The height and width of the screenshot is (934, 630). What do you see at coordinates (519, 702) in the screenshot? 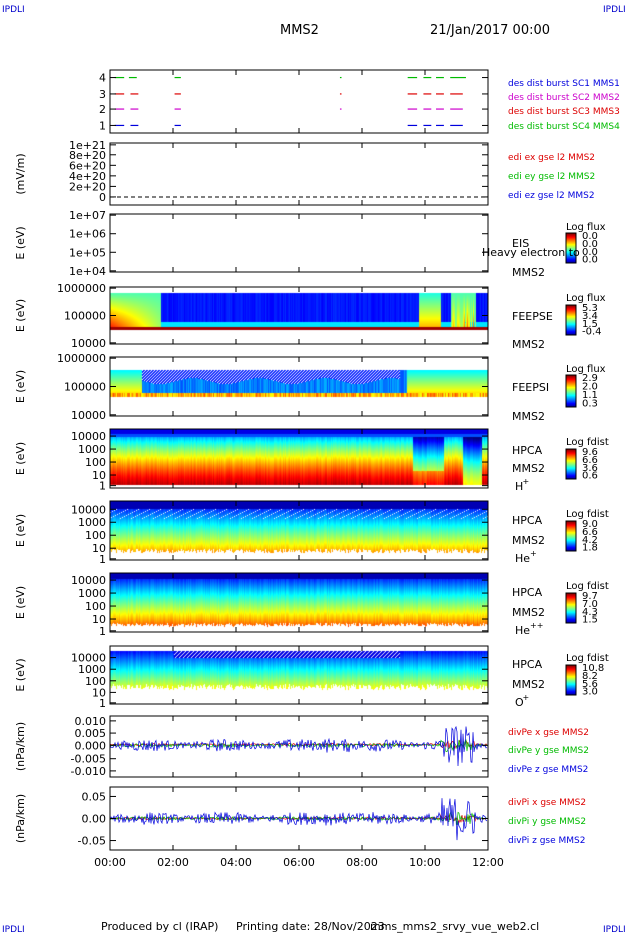
I see `species-label: O` at bounding box center [519, 702].